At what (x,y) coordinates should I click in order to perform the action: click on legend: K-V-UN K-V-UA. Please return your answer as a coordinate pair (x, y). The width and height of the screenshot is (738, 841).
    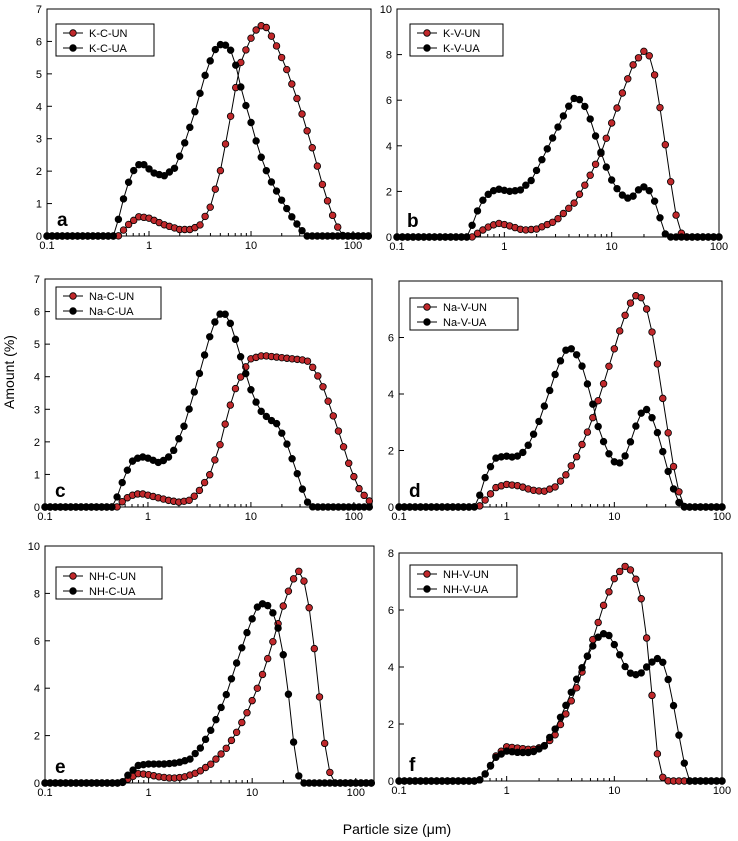
    Looking at the image, I should click on (456, 40).